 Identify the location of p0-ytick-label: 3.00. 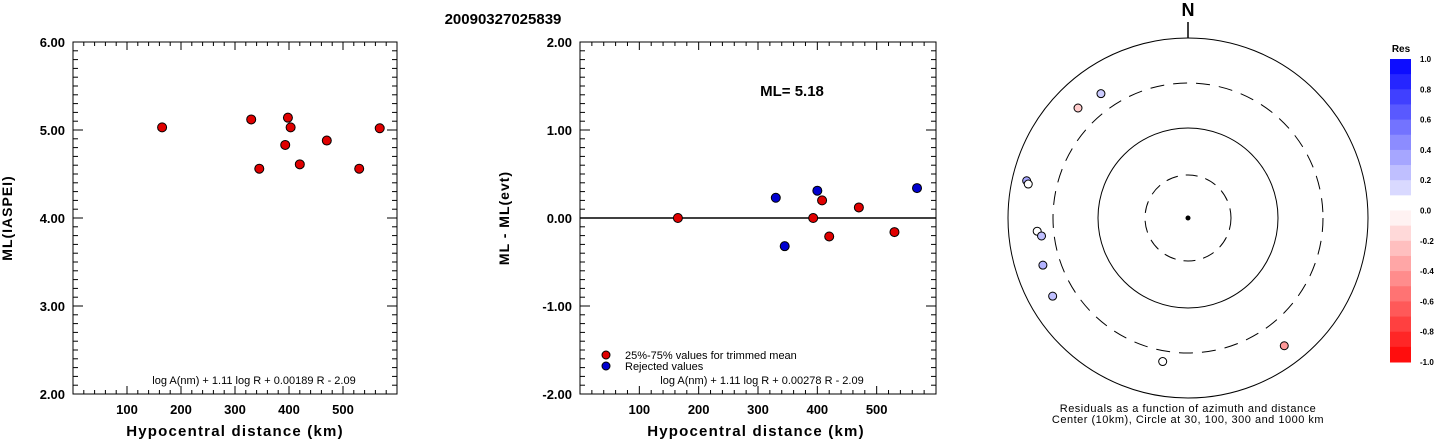
(52, 306).